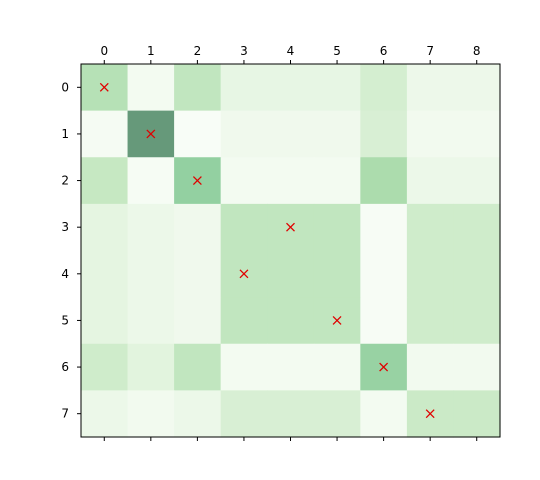 Image resolution: width=540 pixels, height=480 pixels. What do you see at coordinates (198, 51) in the screenshot?
I see `x-tick-label-2: 2` at bounding box center [198, 51].